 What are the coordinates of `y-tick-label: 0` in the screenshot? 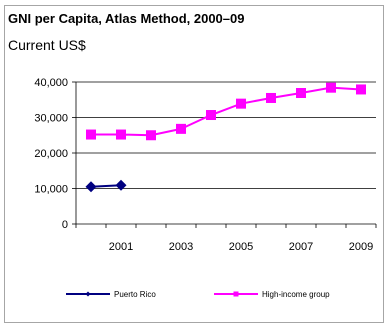 It's located at (65, 225).